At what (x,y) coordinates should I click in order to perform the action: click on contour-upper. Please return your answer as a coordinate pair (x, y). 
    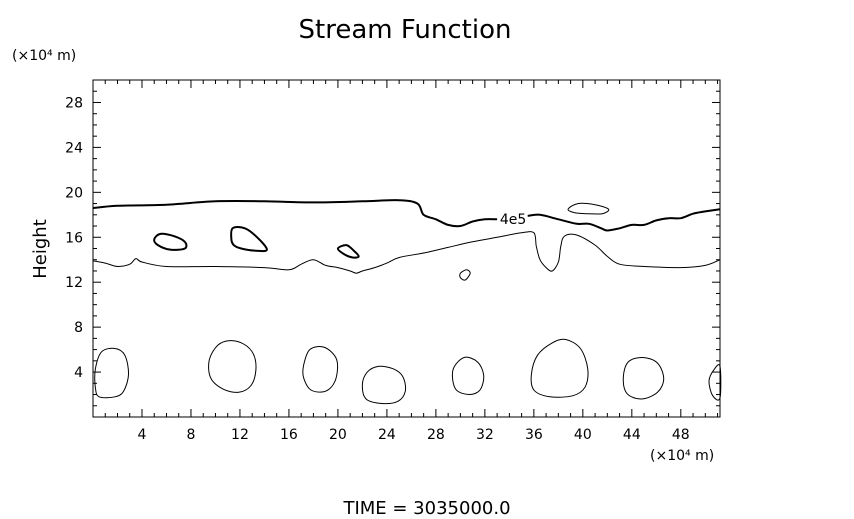
    Looking at the image, I should click on (295, 213).